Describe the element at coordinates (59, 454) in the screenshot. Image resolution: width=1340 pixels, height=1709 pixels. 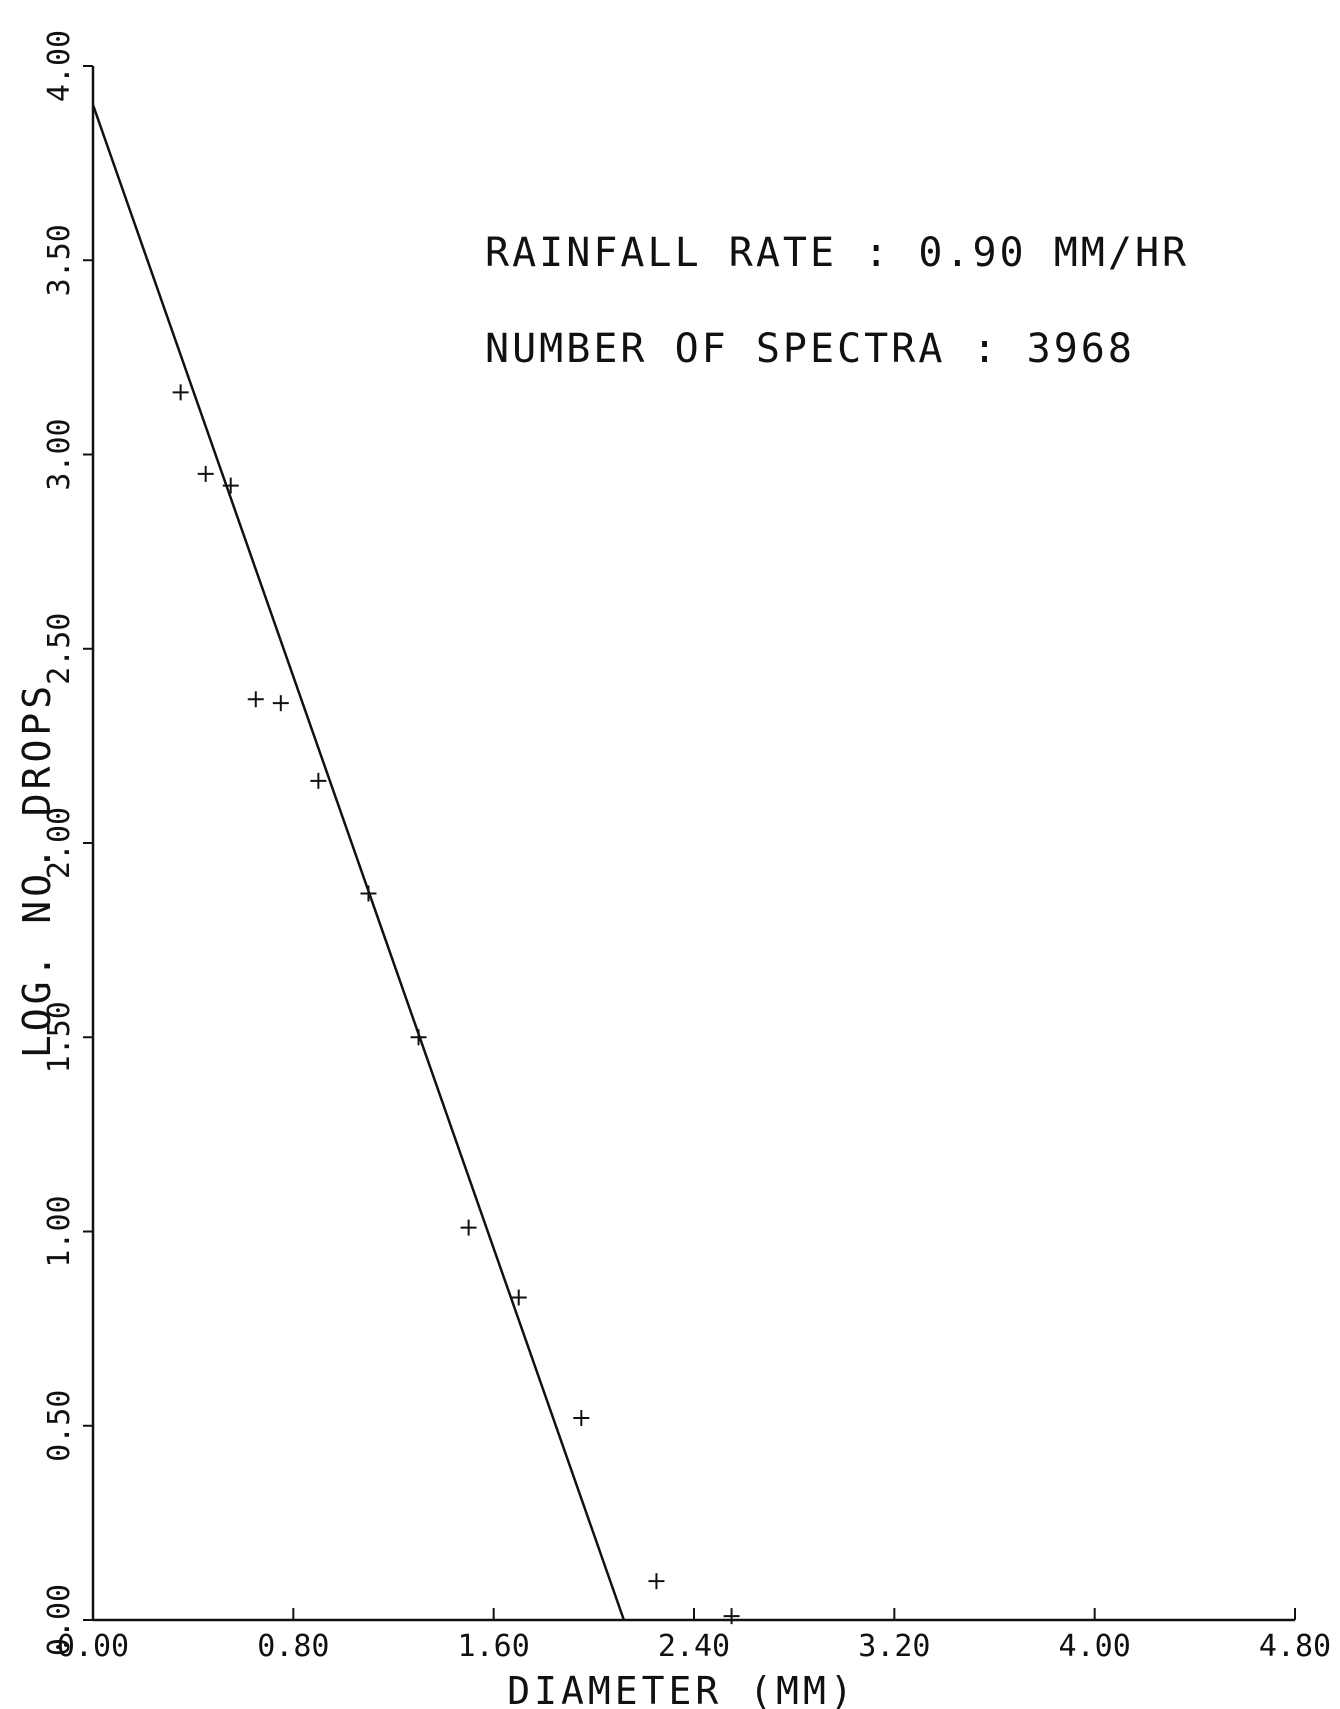
I see `y-tick-label: 3.00` at that location.